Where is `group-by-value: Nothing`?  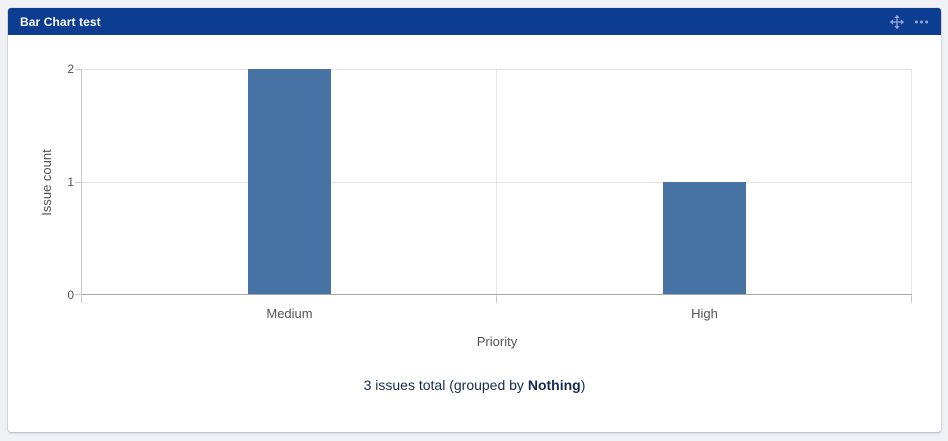 group-by-value: Nothing is located at coordinates (554, 385).